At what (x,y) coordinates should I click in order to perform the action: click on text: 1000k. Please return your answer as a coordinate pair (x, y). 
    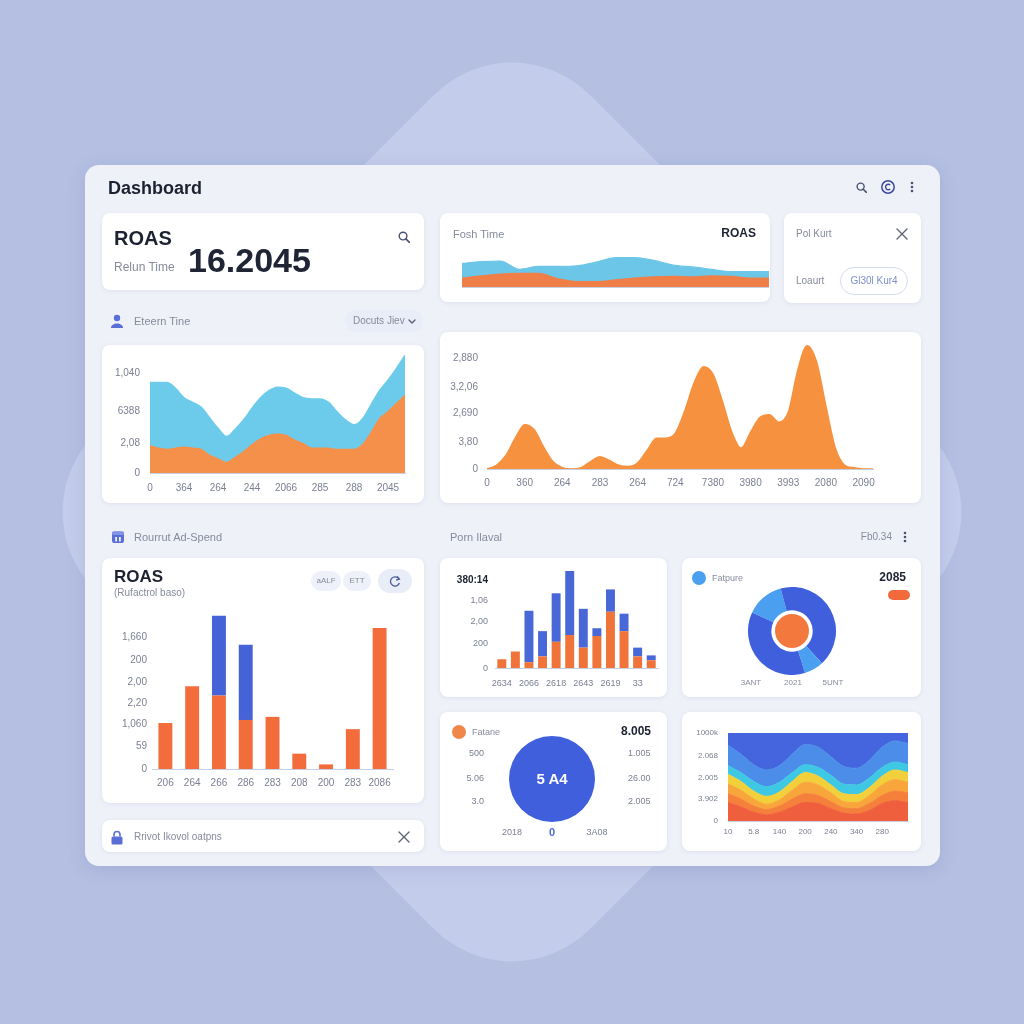
    Looking at the image, I should click on (707, 733).